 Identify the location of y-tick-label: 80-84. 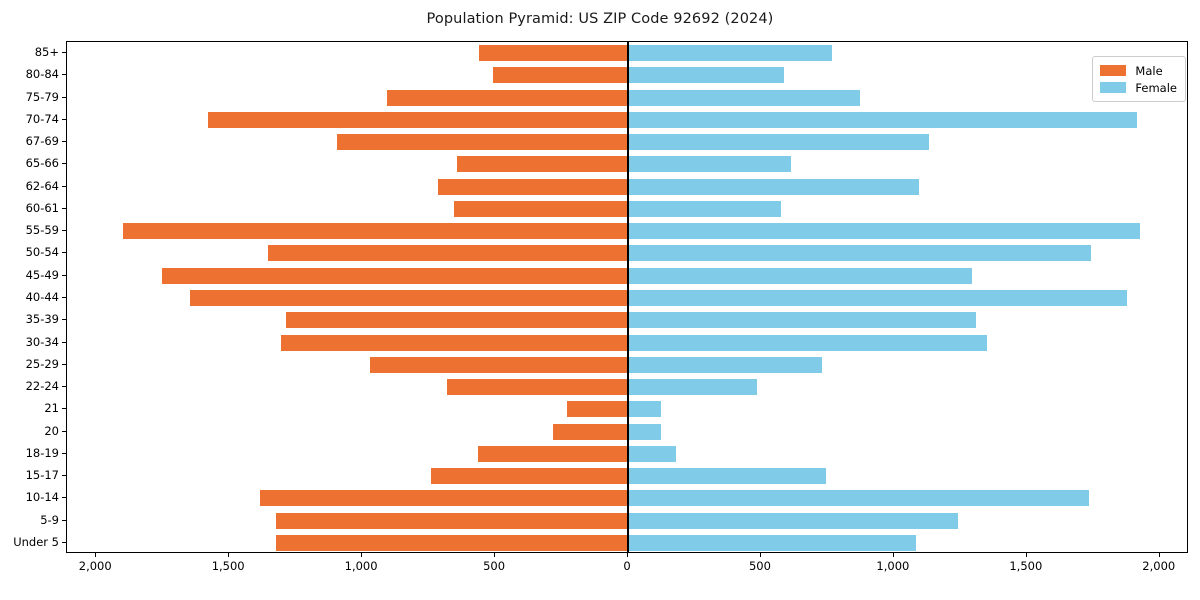
(42, 74).